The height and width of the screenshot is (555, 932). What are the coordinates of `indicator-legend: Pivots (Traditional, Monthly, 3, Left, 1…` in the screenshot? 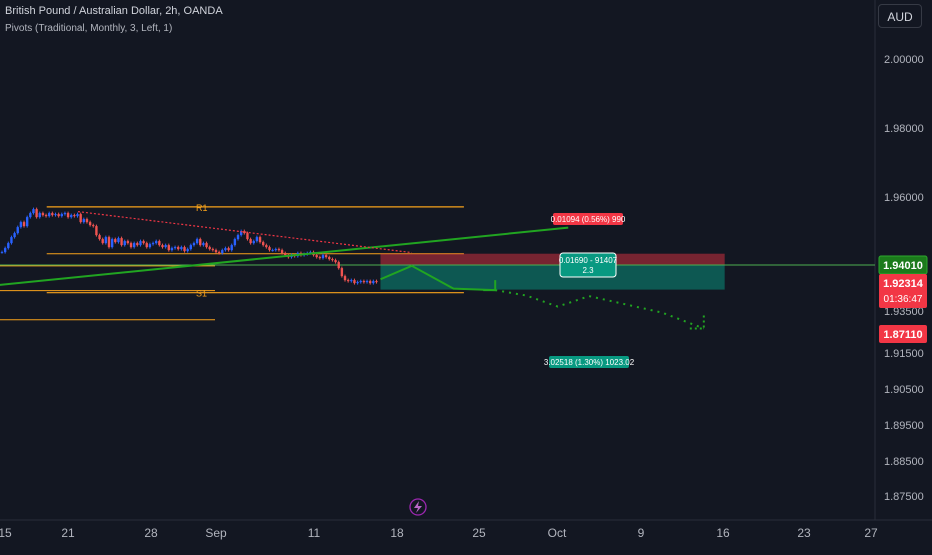 It's located at (89, 28).